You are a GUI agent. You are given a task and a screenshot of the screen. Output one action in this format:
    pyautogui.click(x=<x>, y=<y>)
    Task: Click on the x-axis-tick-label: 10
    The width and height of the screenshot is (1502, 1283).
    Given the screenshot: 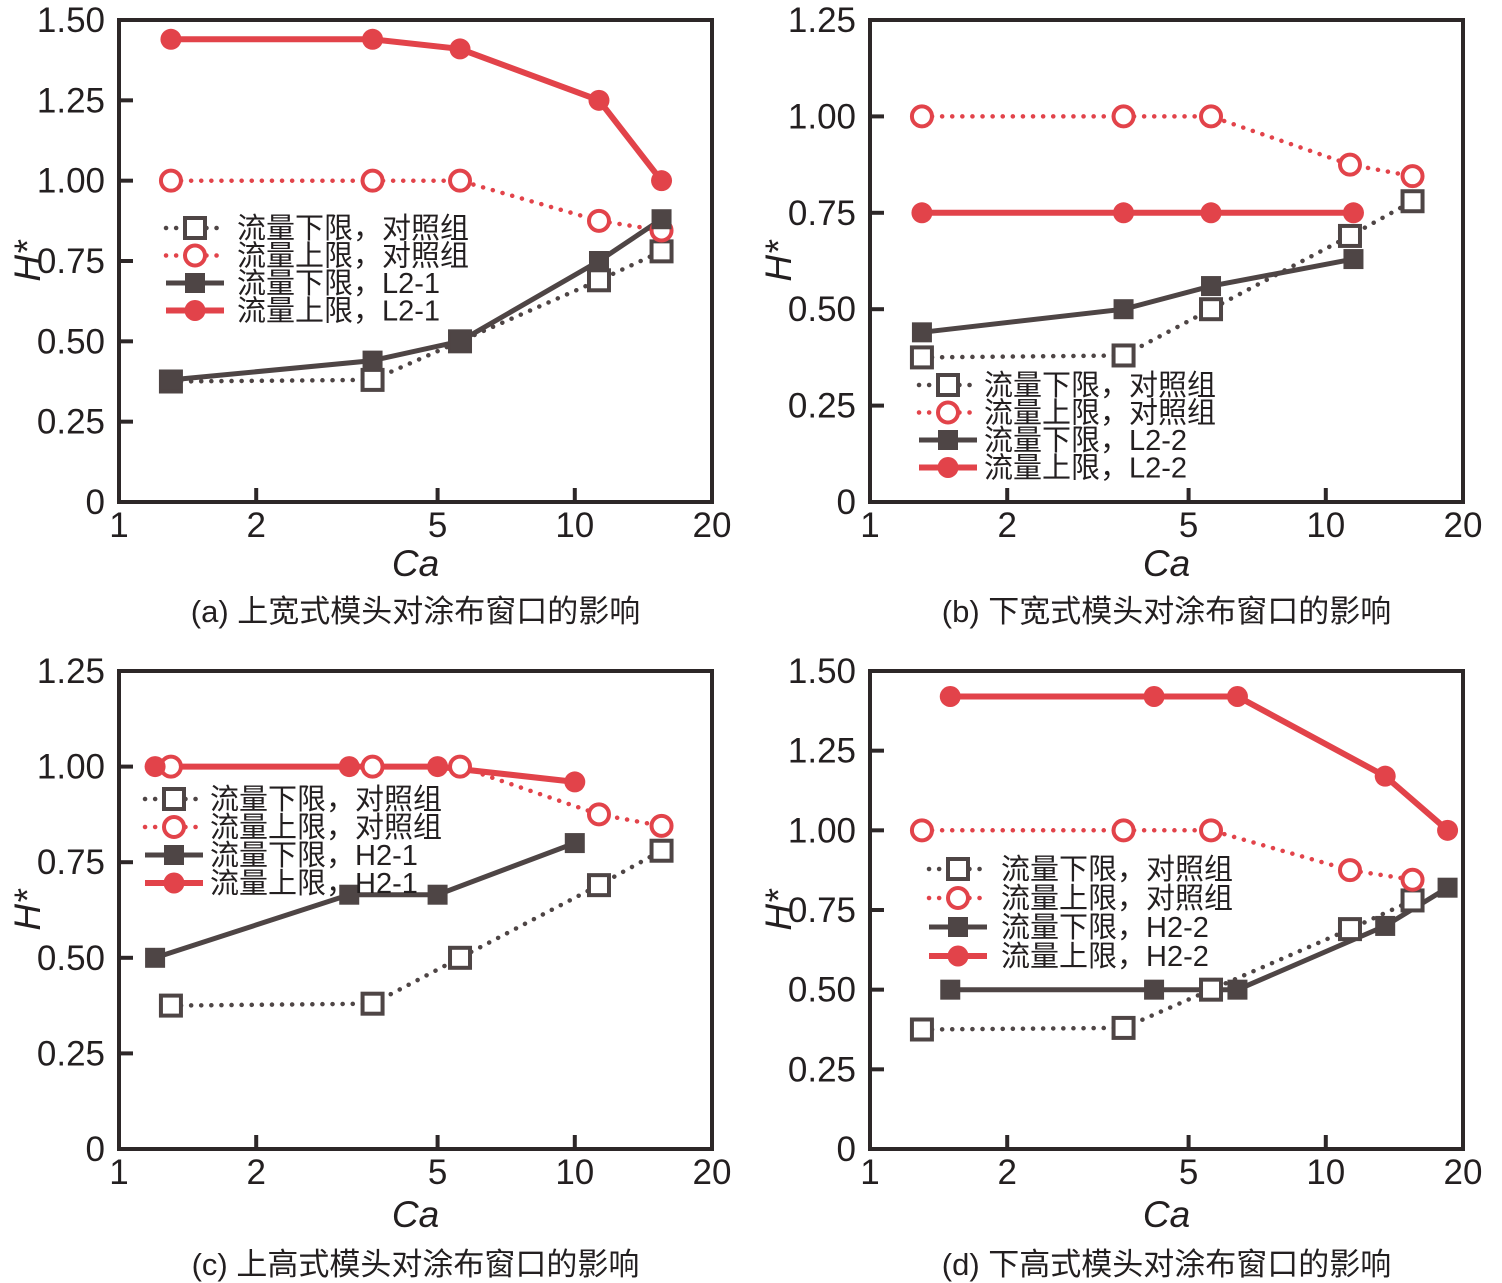 What is the action you would take?
    pyautogui.click(x=574, y=525)
    